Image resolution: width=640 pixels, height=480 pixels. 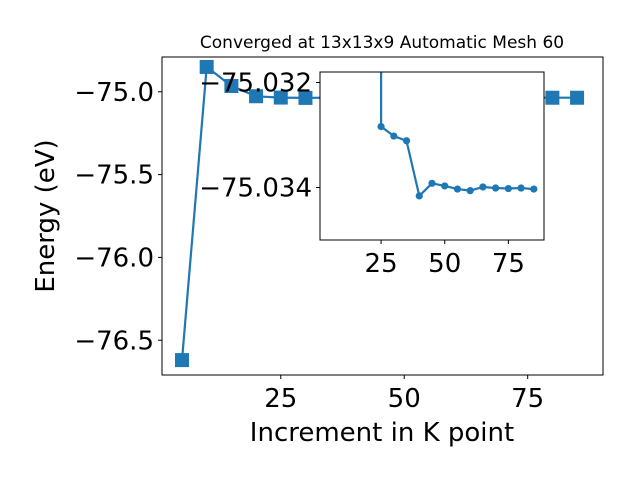 I want to click on y-tick-label: −76.5, so click(x=114, y=341).